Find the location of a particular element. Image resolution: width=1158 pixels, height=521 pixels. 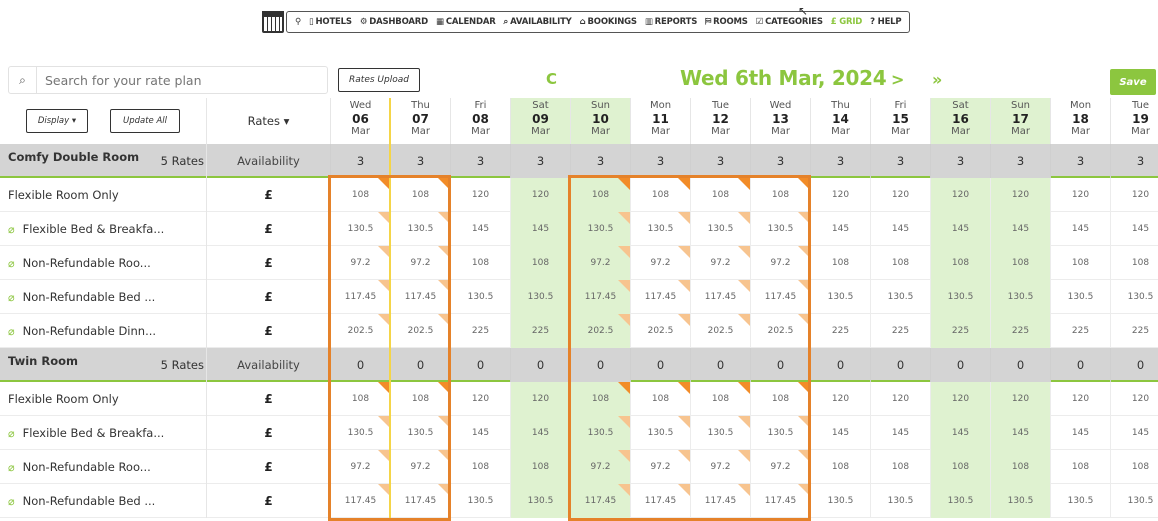

next-day-button: > is located at coordinates (898, 79).